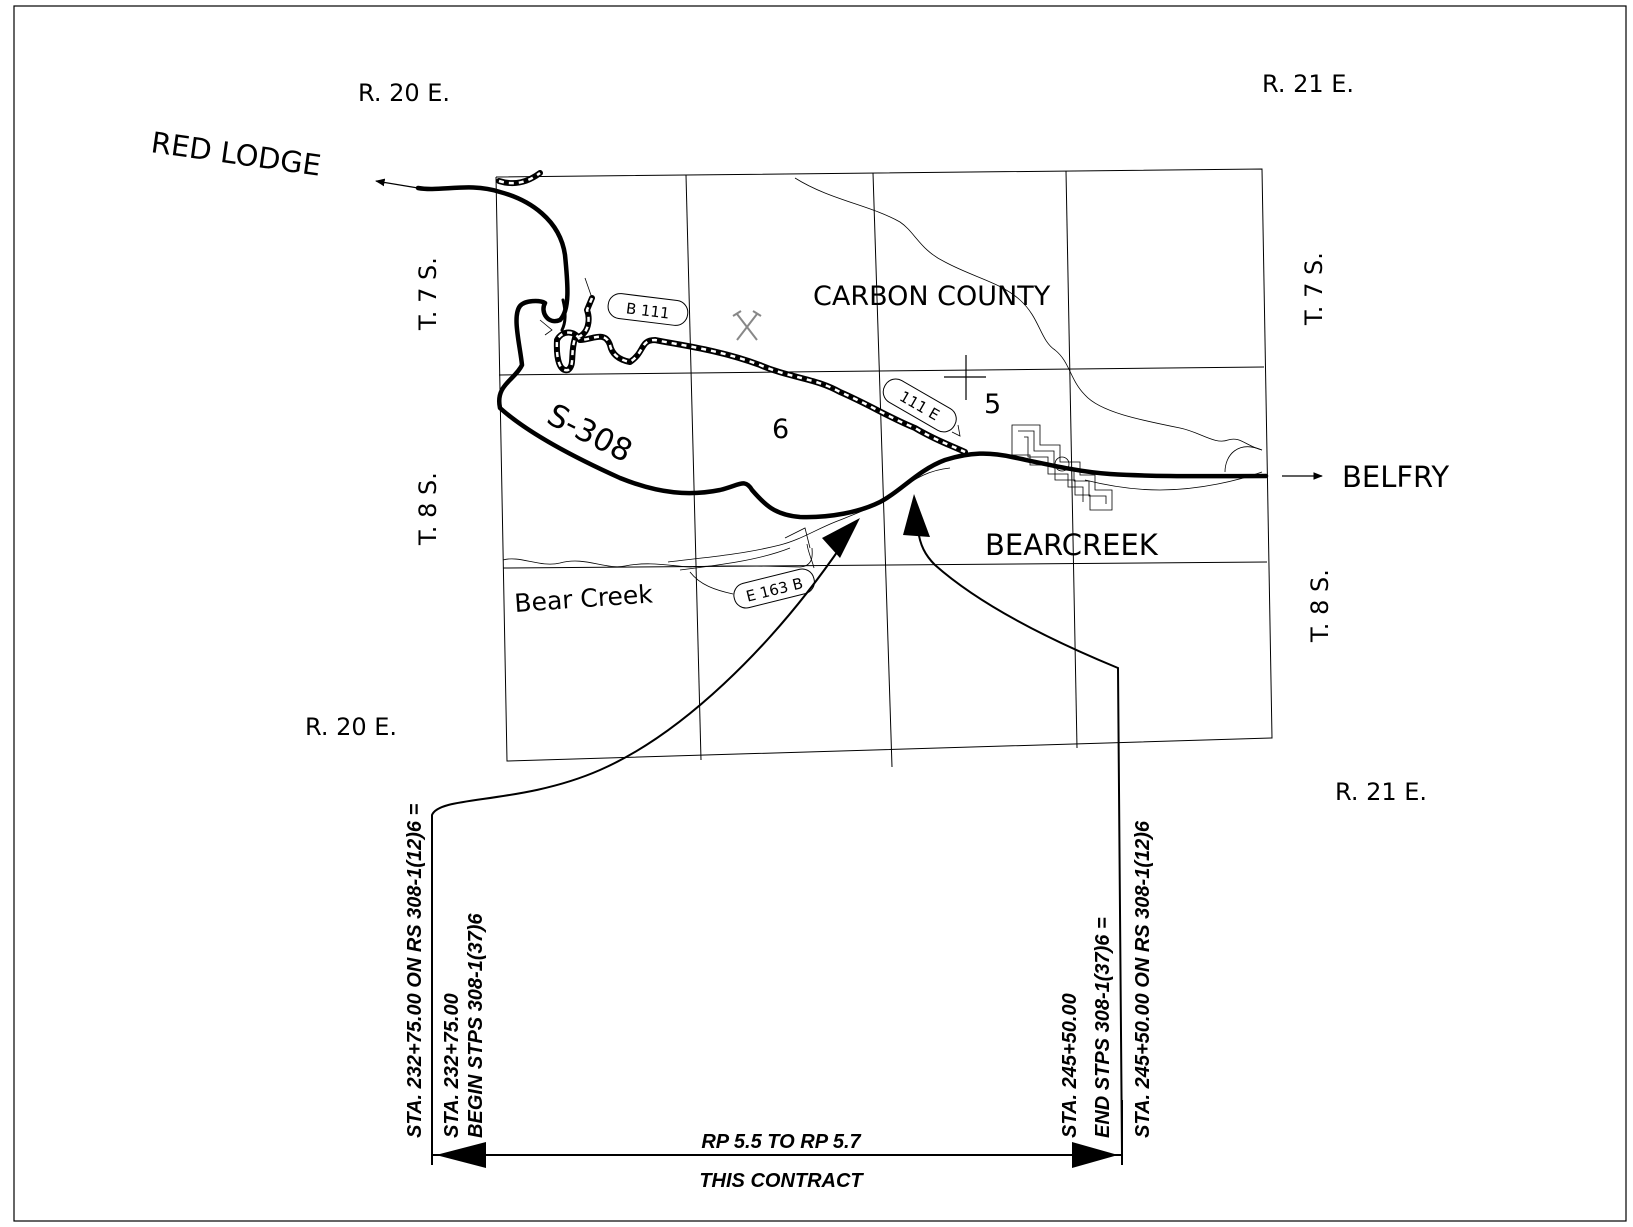  I want to click on crossed-hammers-icon, so click(747, 325).